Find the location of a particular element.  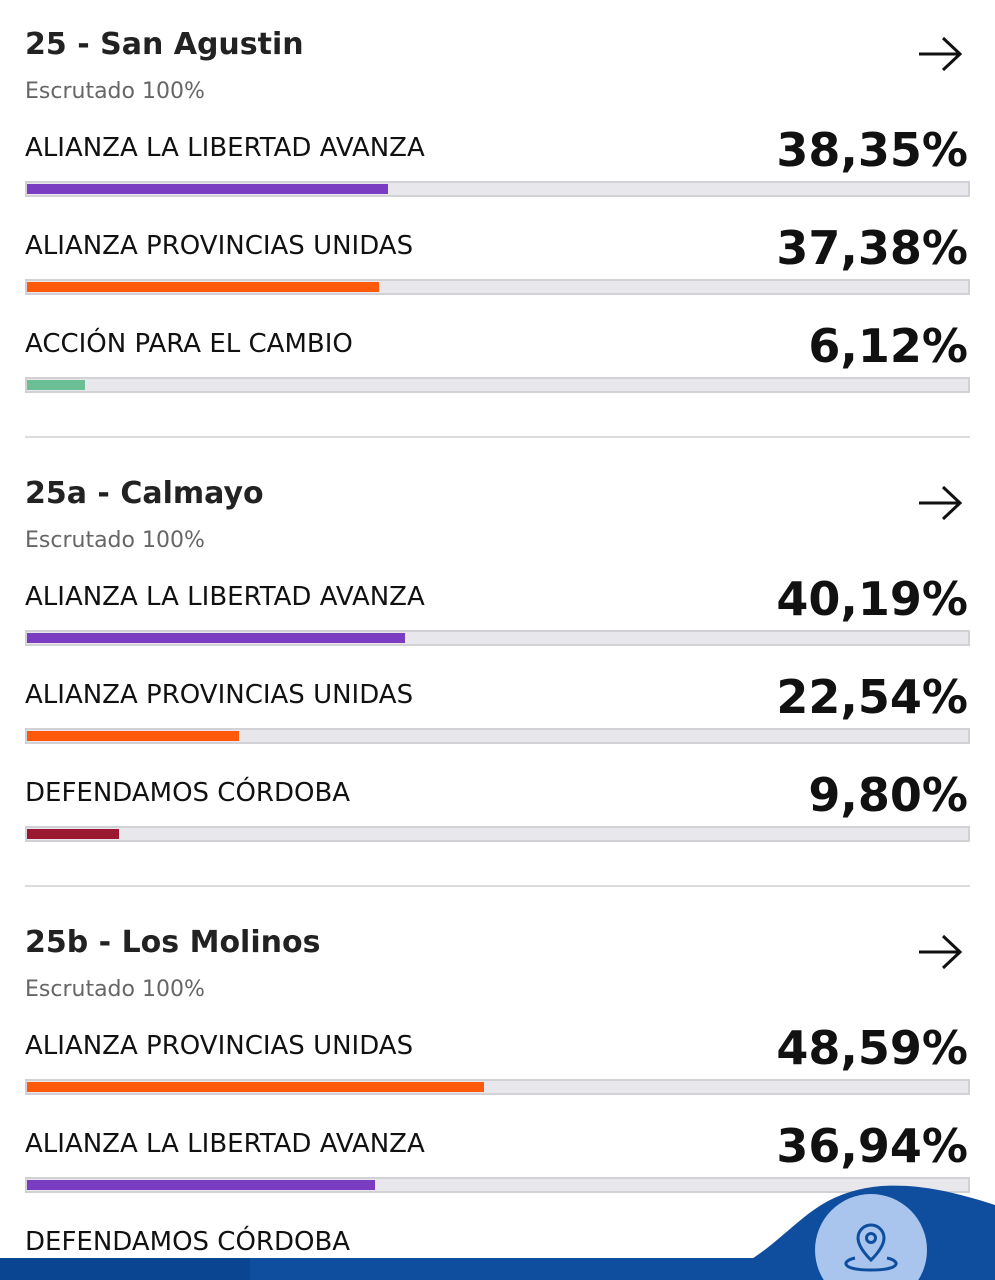

party-percent: 36,94% is located at coordinates (872, 1146).